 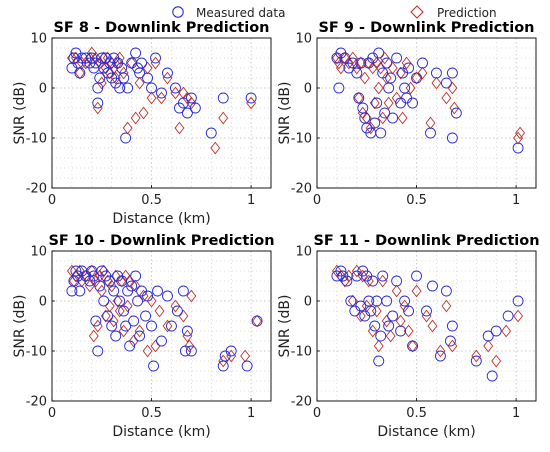 What do you see at coordinates (303, 252) in the screenshot?
I see `y-tick-label: 10` at bounding box center [303, 252].